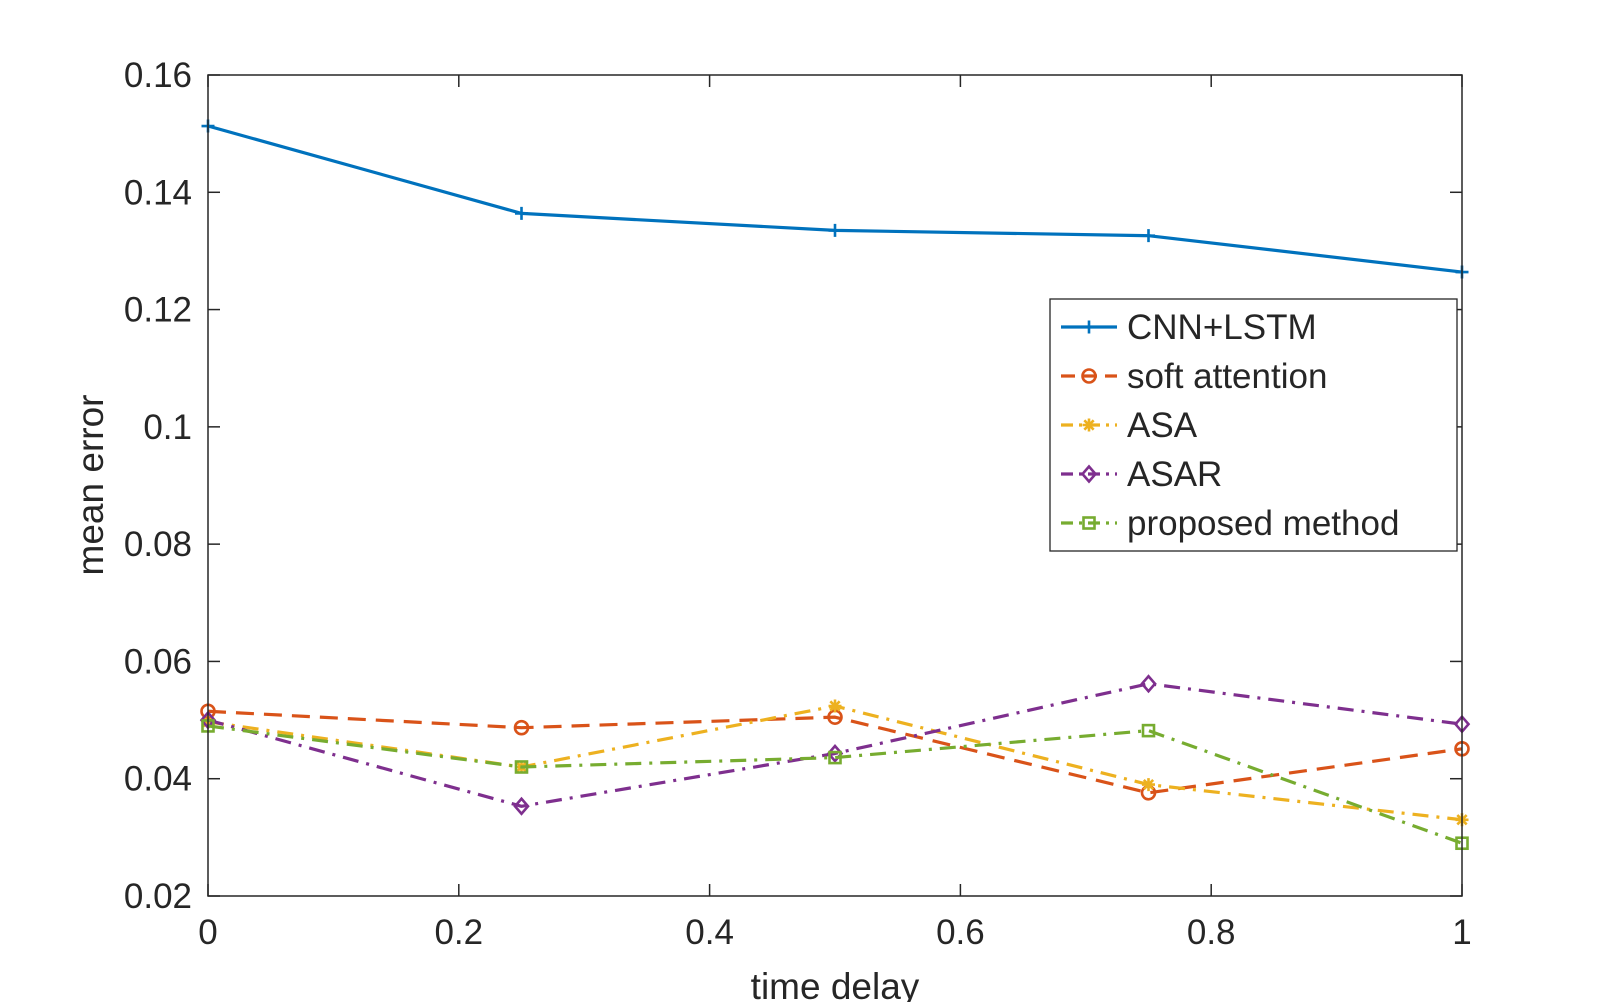  I want to click on legend-label: soft attention, so click(1227, 376).